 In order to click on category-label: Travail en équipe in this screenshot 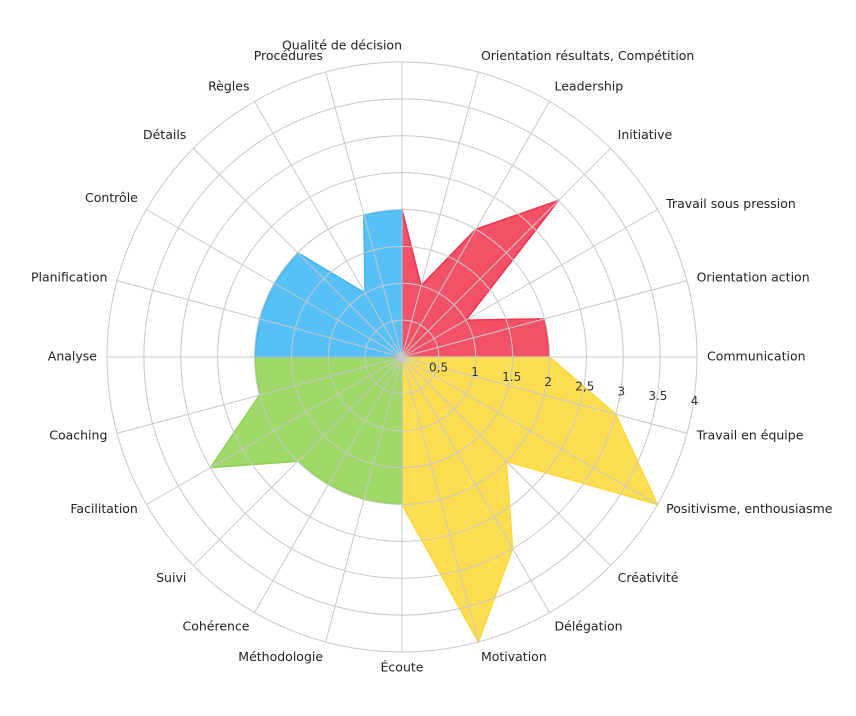, I will do `click(750, 434)`.